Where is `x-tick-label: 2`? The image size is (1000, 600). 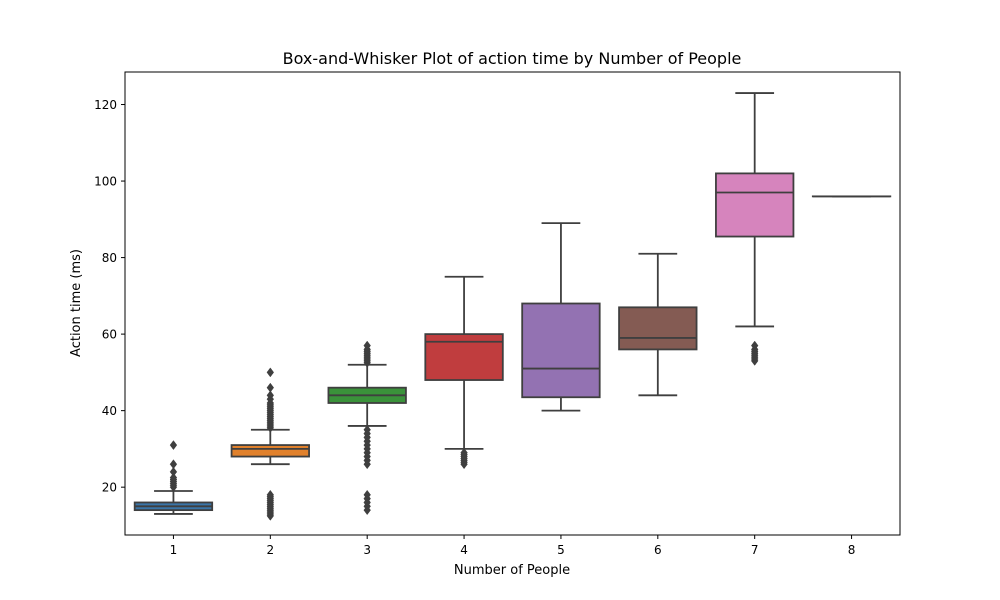 x-tick-label: 2 is located at coordinates (270, 550).